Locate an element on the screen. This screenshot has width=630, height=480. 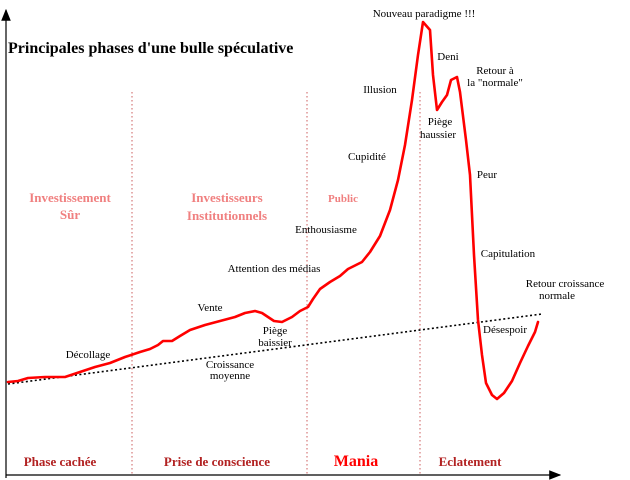
investor-institutional-line1: Investisseurs is located at coordinates (227, 197).